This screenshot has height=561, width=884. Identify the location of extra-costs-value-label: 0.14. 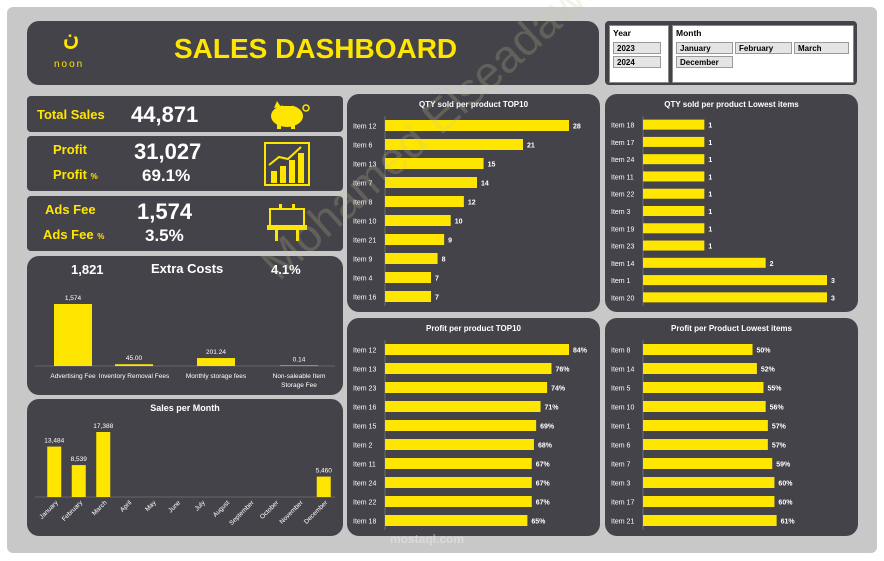
(299, 360).